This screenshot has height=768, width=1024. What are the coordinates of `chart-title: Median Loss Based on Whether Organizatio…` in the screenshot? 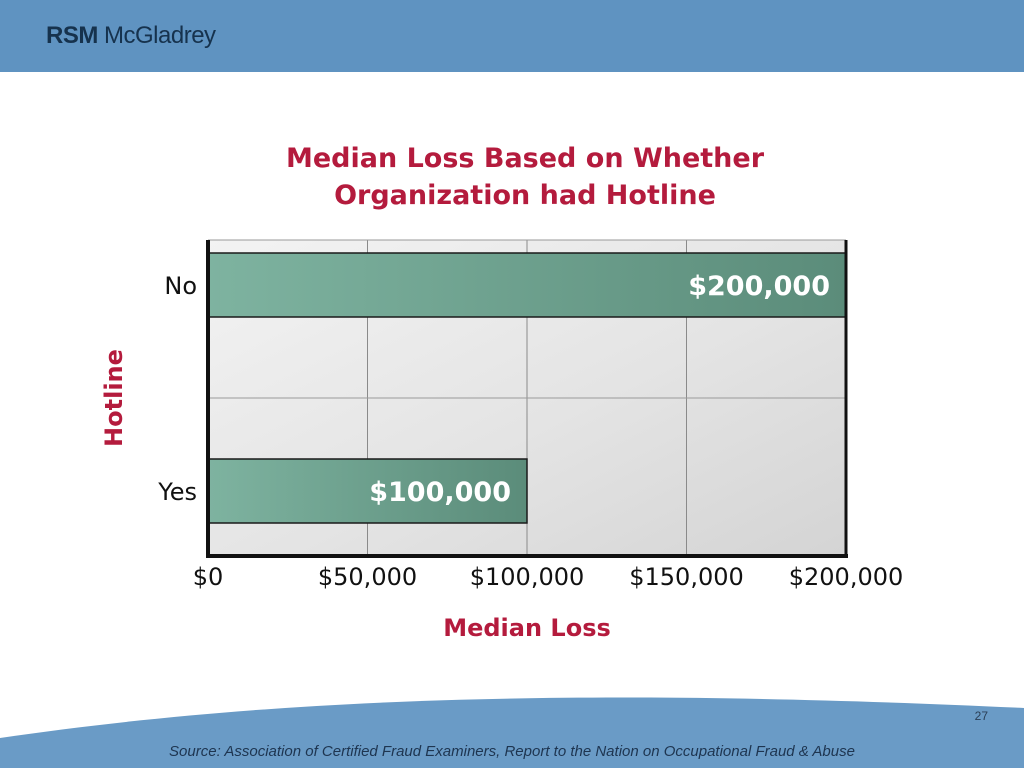 It's located at (525, 177).